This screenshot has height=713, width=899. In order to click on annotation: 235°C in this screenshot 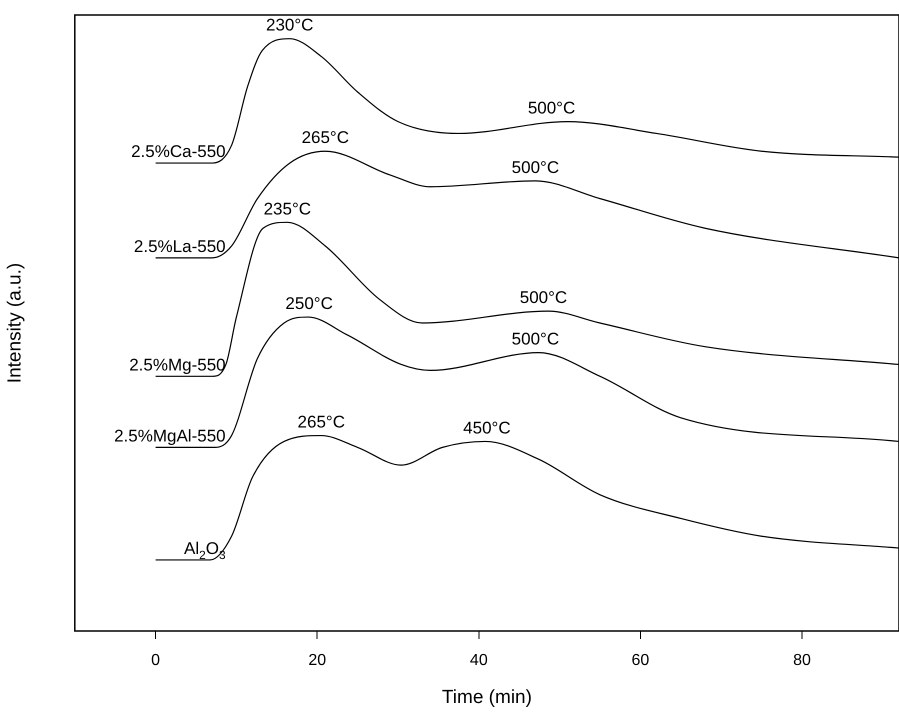, I will do `click(288, 208)`.